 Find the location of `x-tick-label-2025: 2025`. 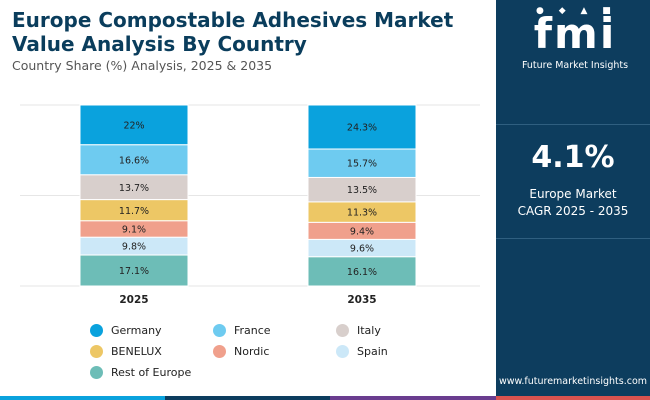

x-tick-label-2025: 2025 is located at coordinates (133, 300).